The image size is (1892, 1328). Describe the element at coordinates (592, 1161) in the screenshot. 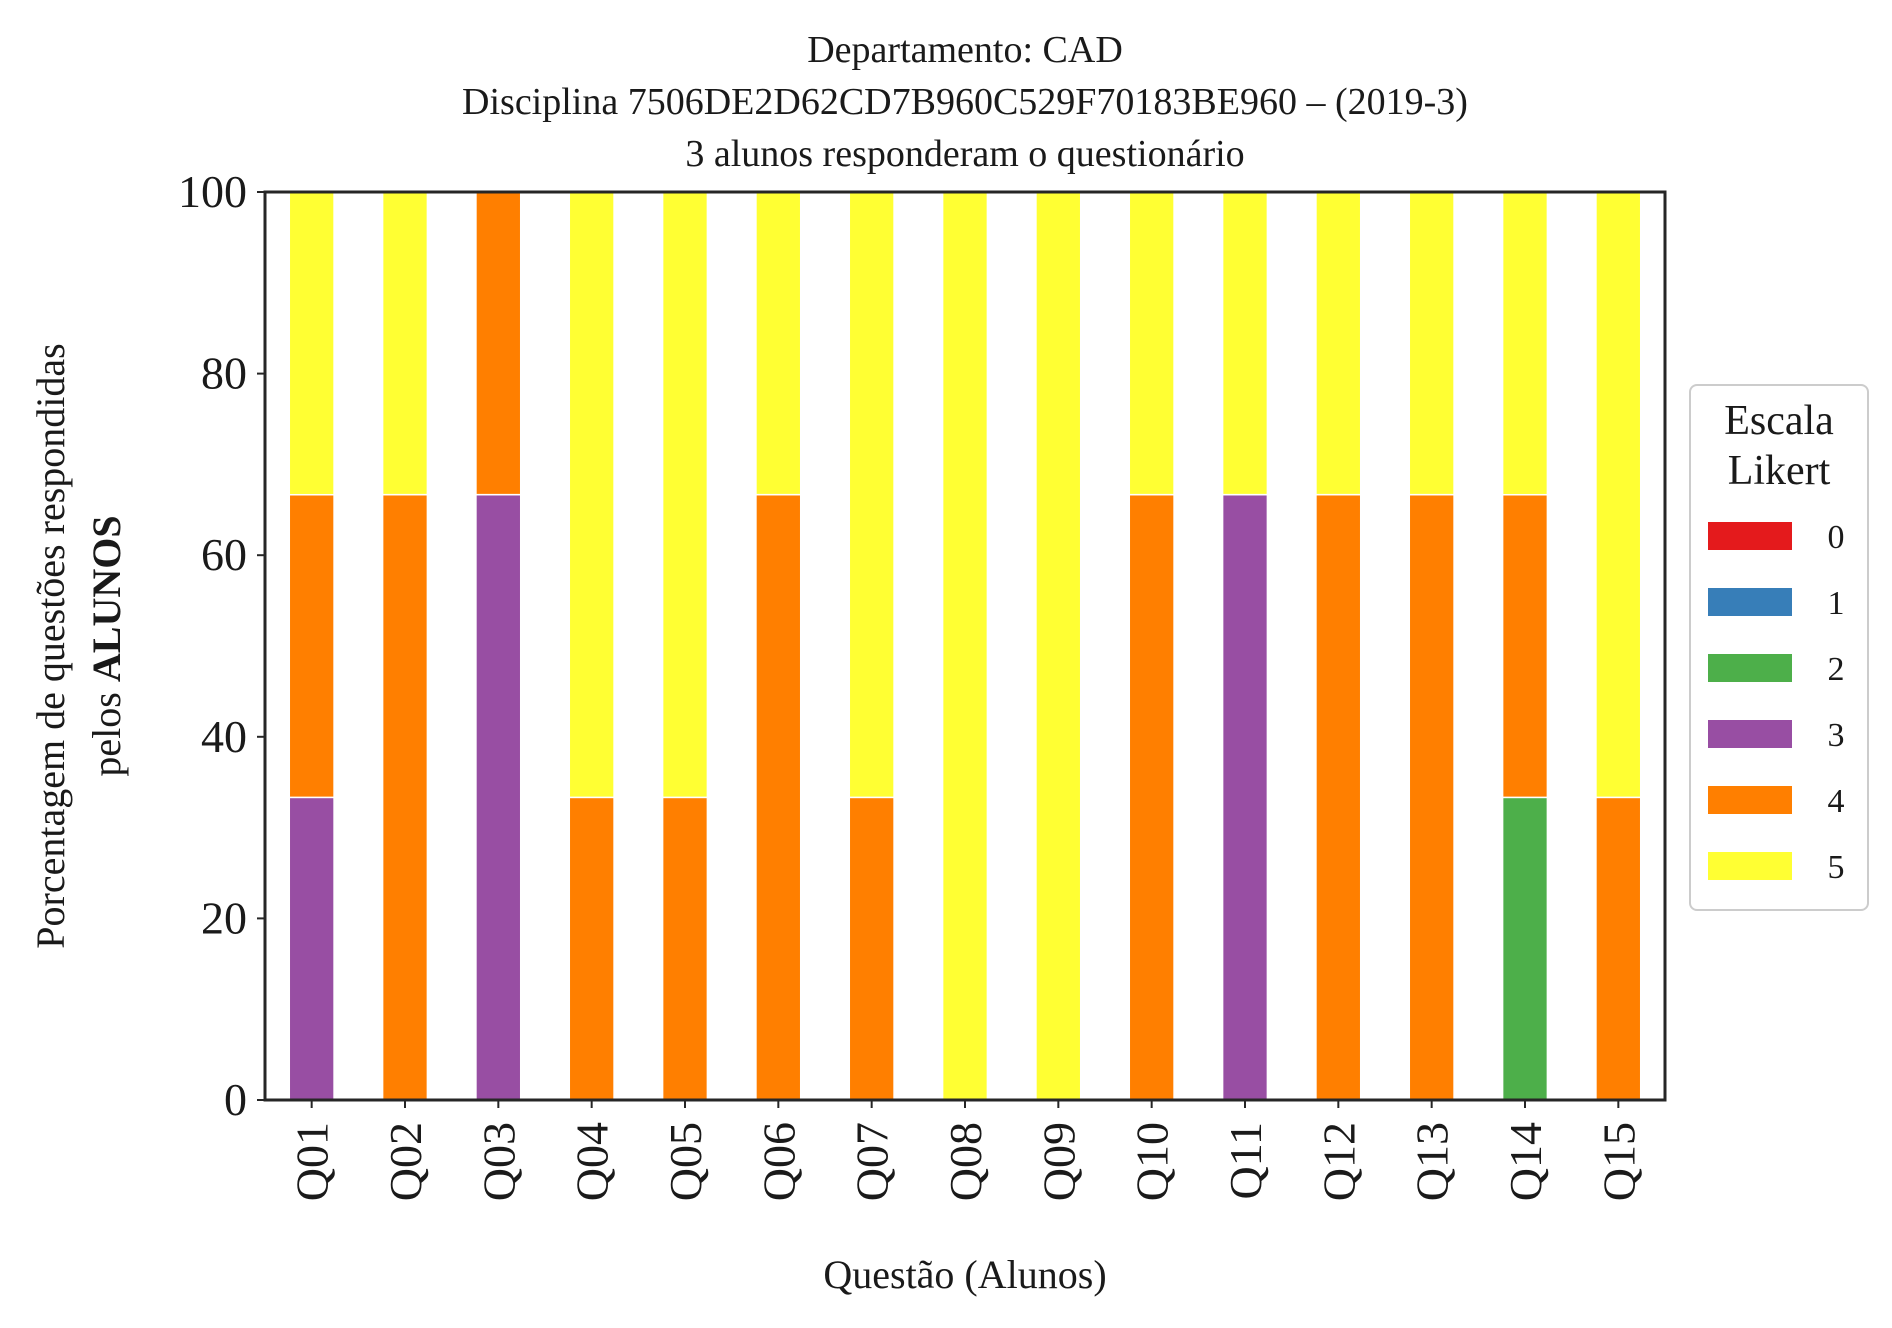

I see `x-tick-label-q04: Q04` at that location.